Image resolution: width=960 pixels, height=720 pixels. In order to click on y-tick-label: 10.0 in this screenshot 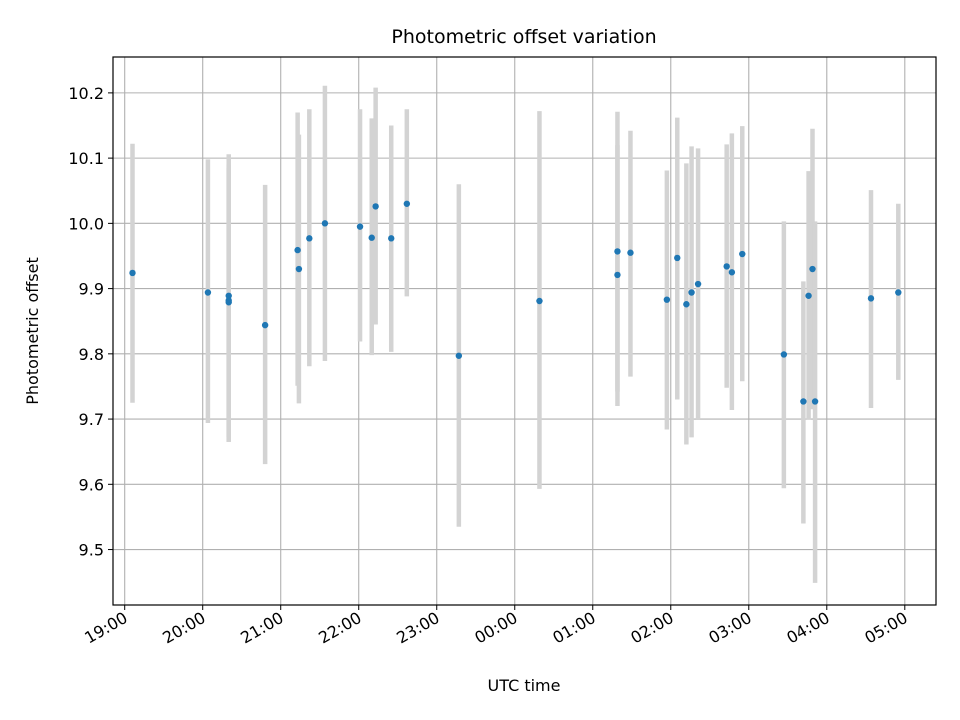, I will do `click(86, 223)`.